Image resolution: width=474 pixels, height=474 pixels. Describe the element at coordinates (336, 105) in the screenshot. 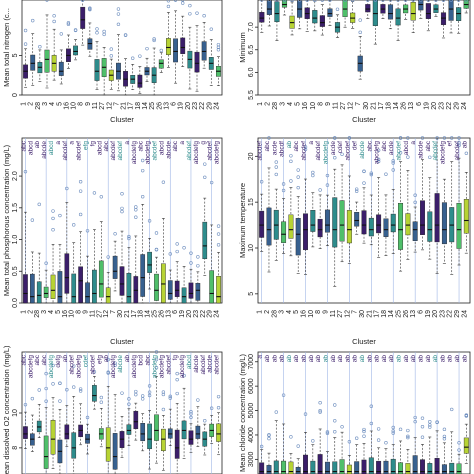

I see `x-tick-label: 11` at that location.